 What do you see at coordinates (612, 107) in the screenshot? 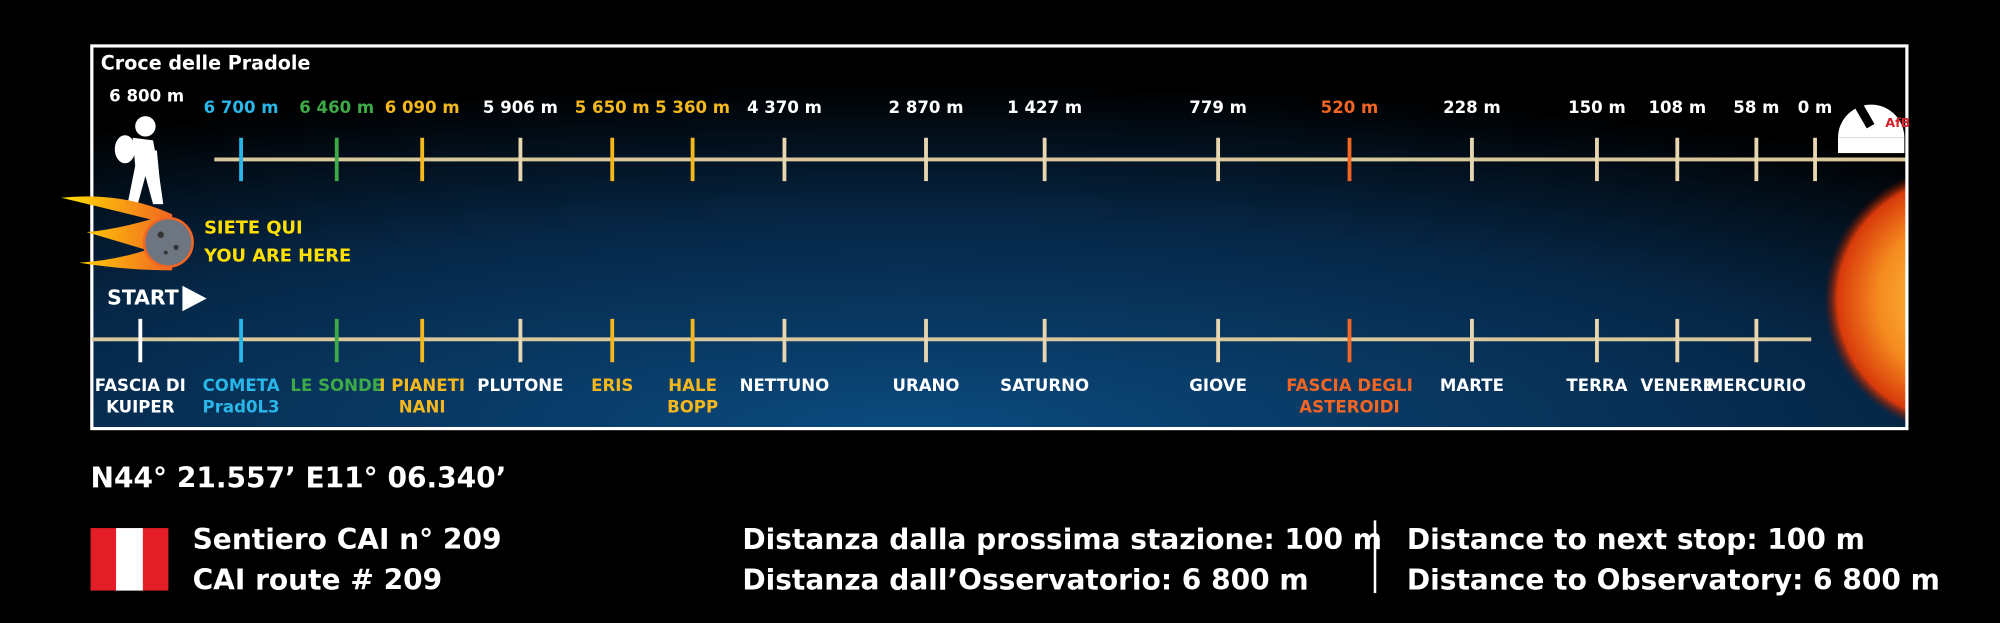
I see `stop-distance: 5 650 m` at bounding box center [612, 107].